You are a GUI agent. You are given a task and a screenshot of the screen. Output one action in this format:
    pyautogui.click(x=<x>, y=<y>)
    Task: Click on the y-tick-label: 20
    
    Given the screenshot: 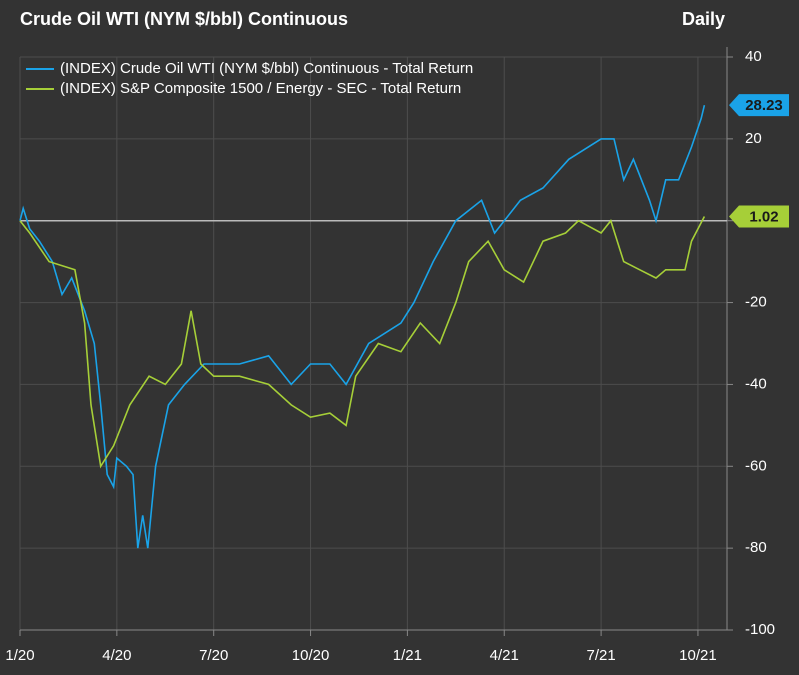 What is the action you would take?
    pyautogui.click(x=753, y=138)
    